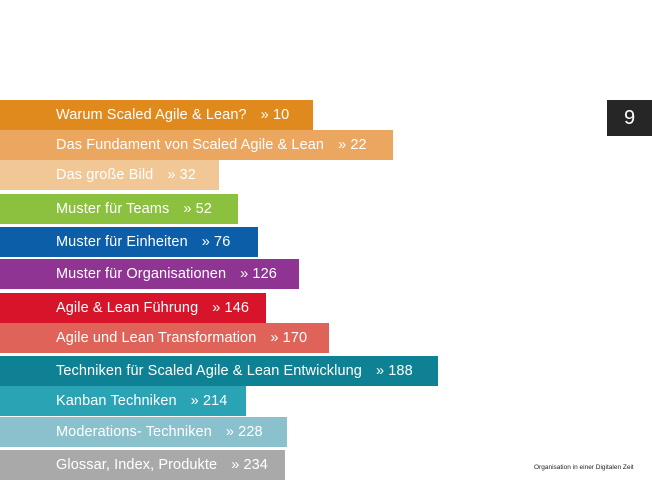  What do you see at coordinates (137, 465) in the screenshot?
I see `toc-item-title: Glossar, Index, Produkte` at bounding box center [137, 465].